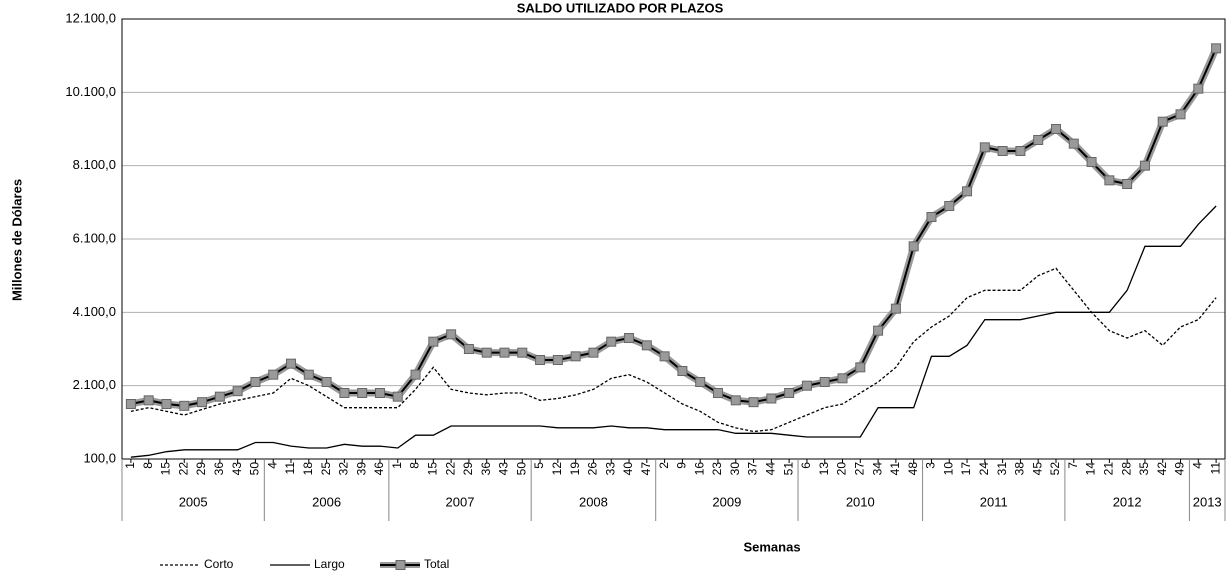 This screenshot has height=575, width=1227. What do you see at coordinates (1055, 469) in the screenshot?
I see `x-tick-label: 52` at bounding box center [1055, 469].